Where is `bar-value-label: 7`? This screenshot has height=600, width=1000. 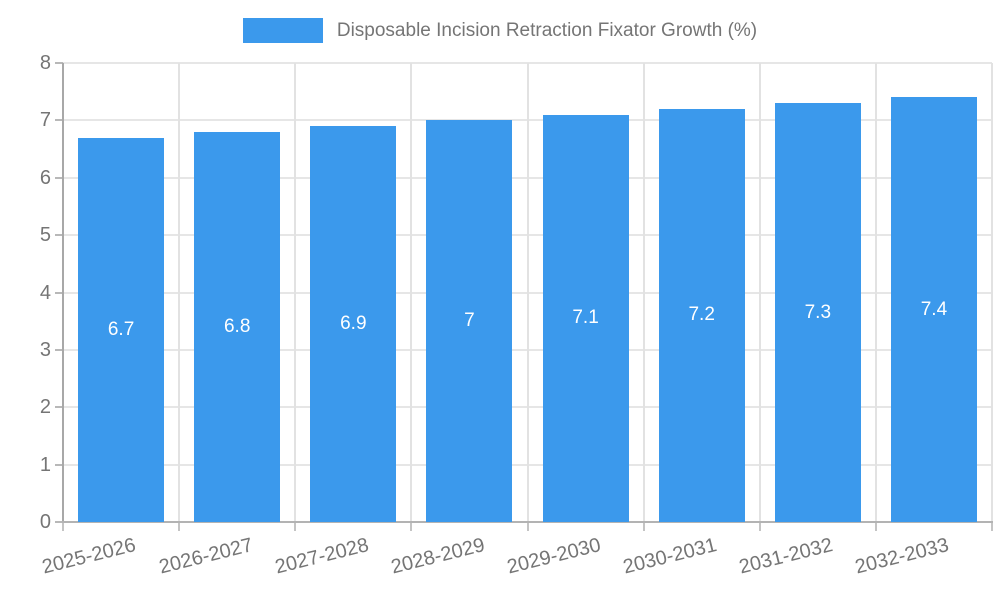
bar-value-label: 7 is located at coordinates (469, 321).